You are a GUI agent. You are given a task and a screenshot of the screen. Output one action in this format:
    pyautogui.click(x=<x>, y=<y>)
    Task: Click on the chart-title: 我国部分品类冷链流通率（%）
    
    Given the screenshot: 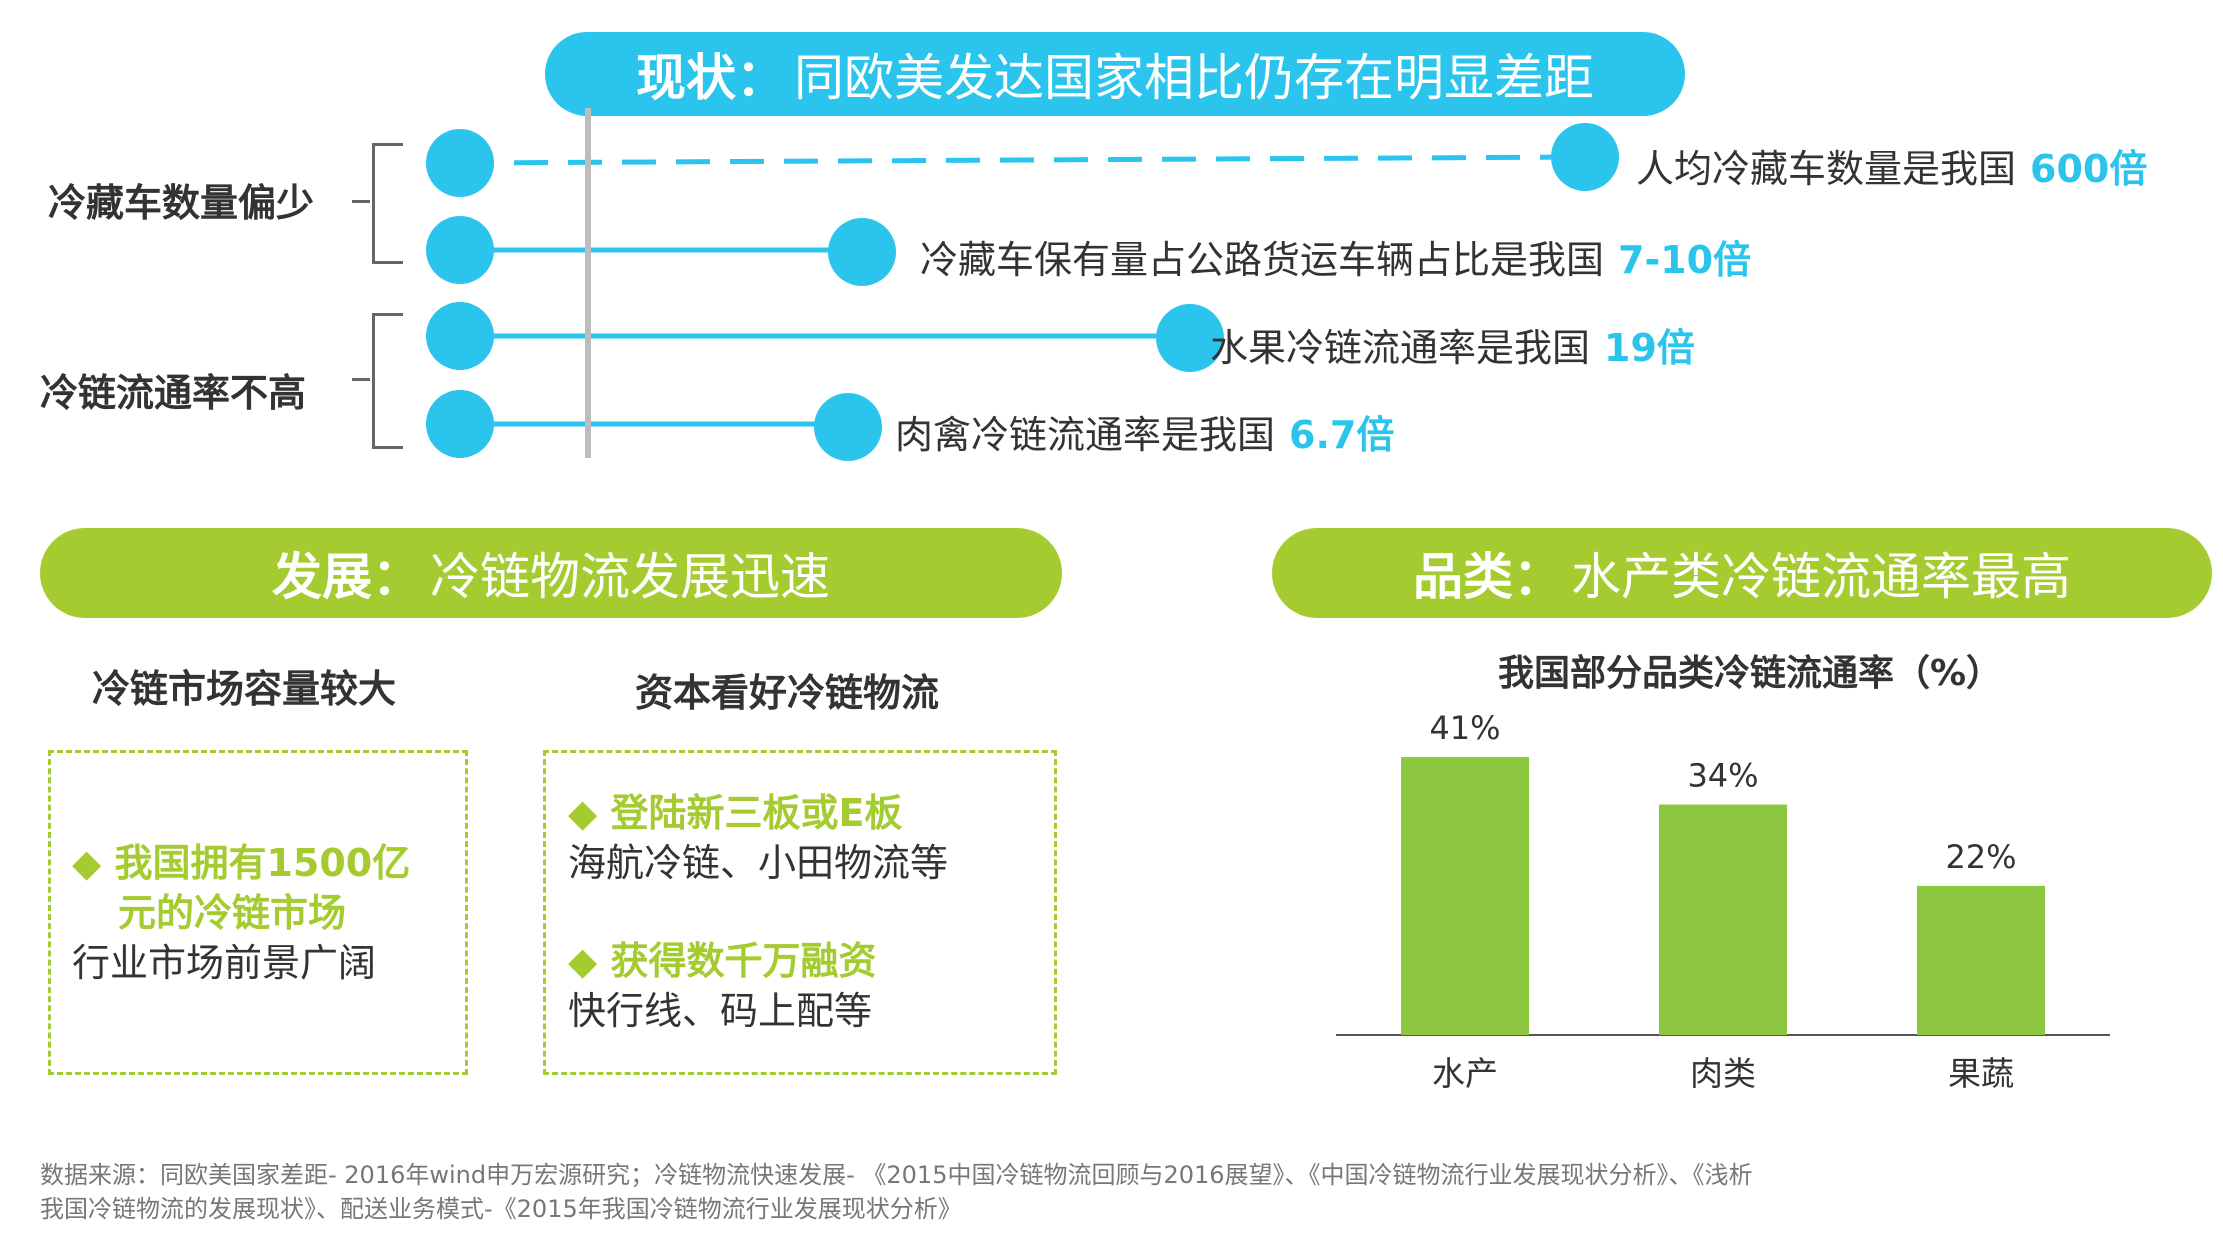 What is the action you would take?
    pyautogui.click(x=1750, y=673)
    